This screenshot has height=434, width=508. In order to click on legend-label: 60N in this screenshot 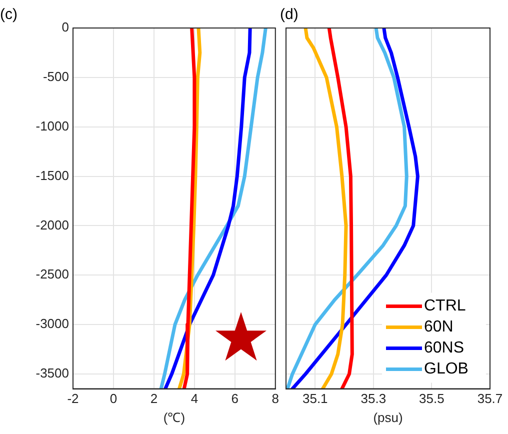, I will do `click(439, 327)`.